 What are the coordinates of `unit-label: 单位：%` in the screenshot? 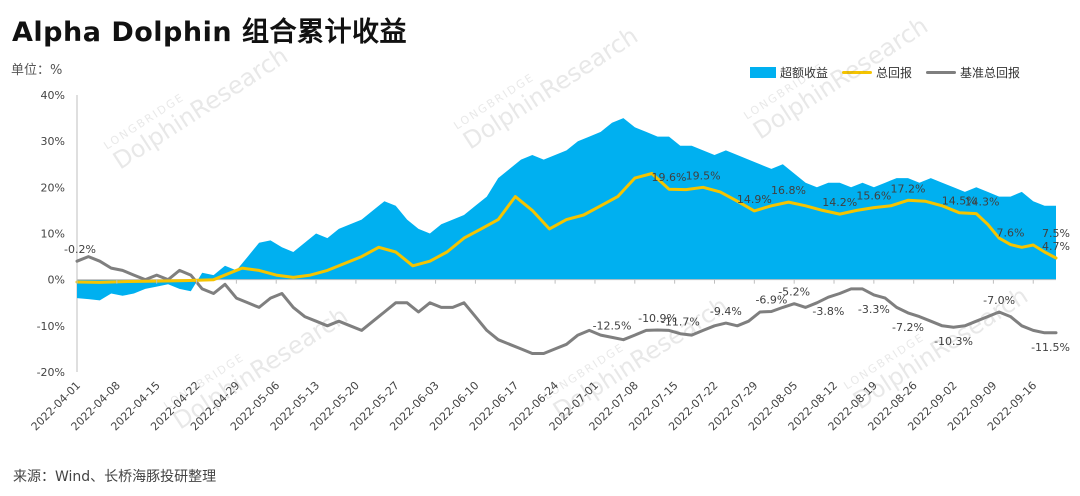 It's located at (37, 70).